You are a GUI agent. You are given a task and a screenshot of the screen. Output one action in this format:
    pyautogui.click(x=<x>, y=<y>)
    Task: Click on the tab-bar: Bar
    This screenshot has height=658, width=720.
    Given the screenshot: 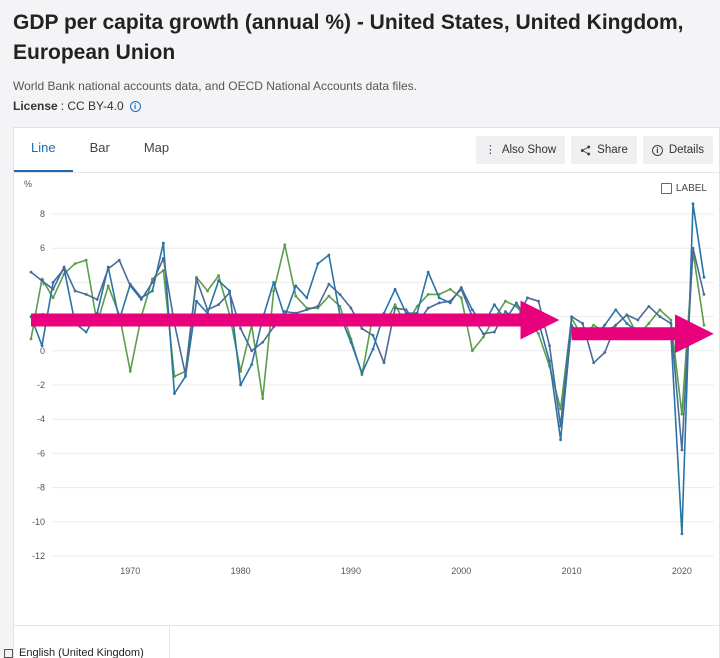 What is the action you would take?
    pyautogui.click(x=99, y=147)
    